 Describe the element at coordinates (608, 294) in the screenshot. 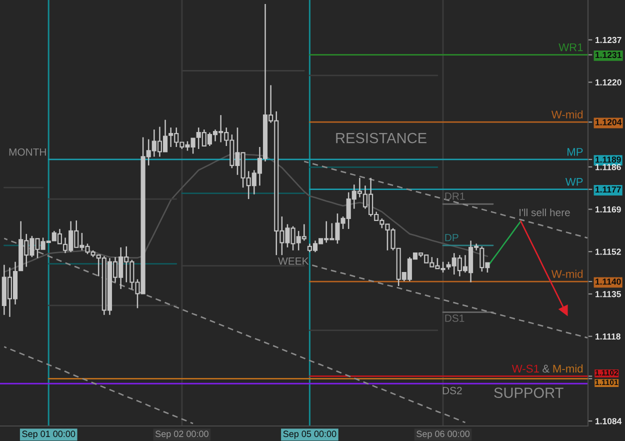

I see `y-tick-label: 1.1135` at that location.